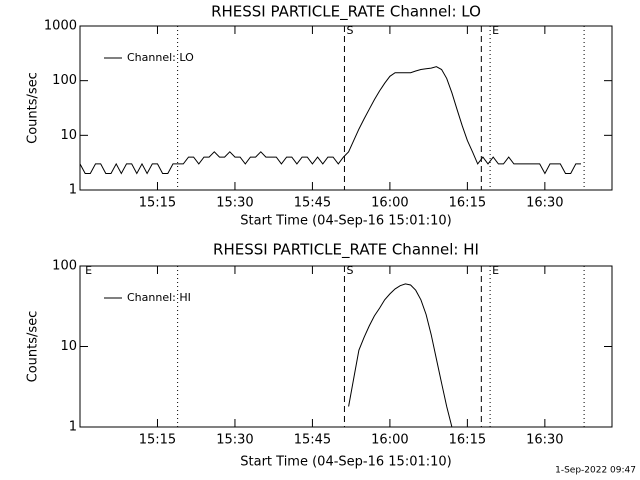 This screenshot has width=640, height=480. Describe the element at coordinates (346, 250) in the screenshot. I see `chart-title: RHESSI PARTICLE_RATE Channel: HI` at that location.